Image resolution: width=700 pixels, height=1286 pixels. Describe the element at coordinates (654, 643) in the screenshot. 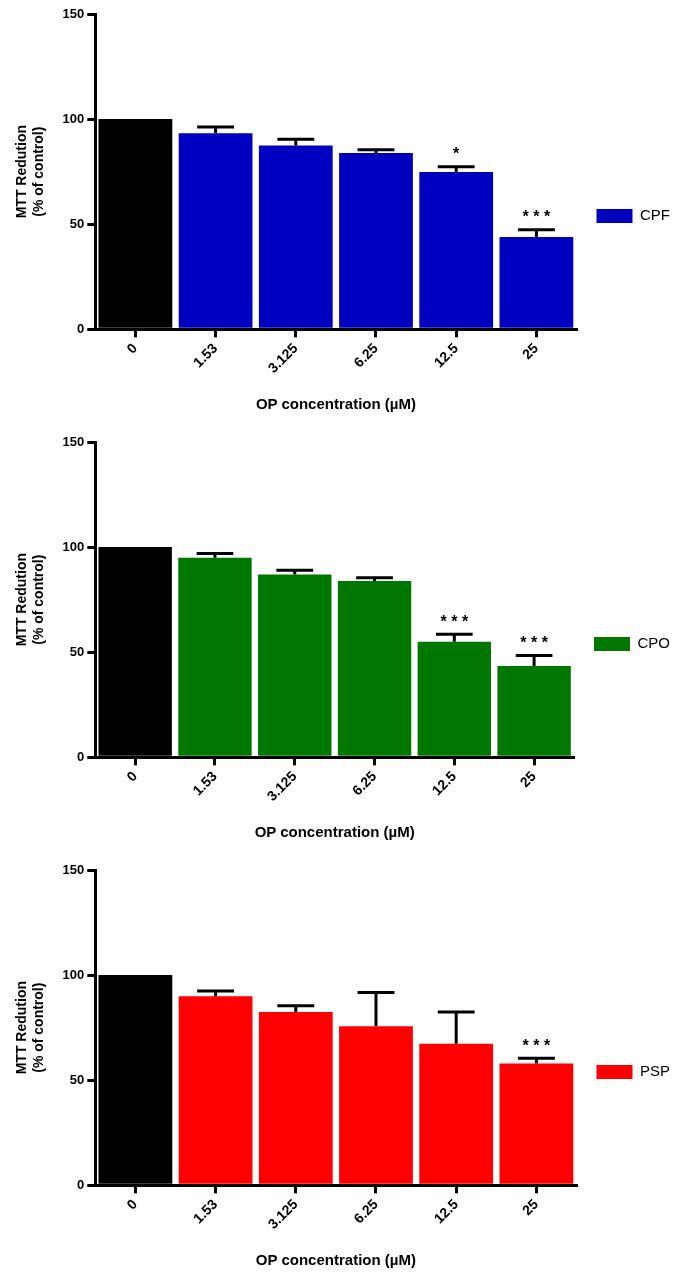

I see `legend-label: CPO` at that location.